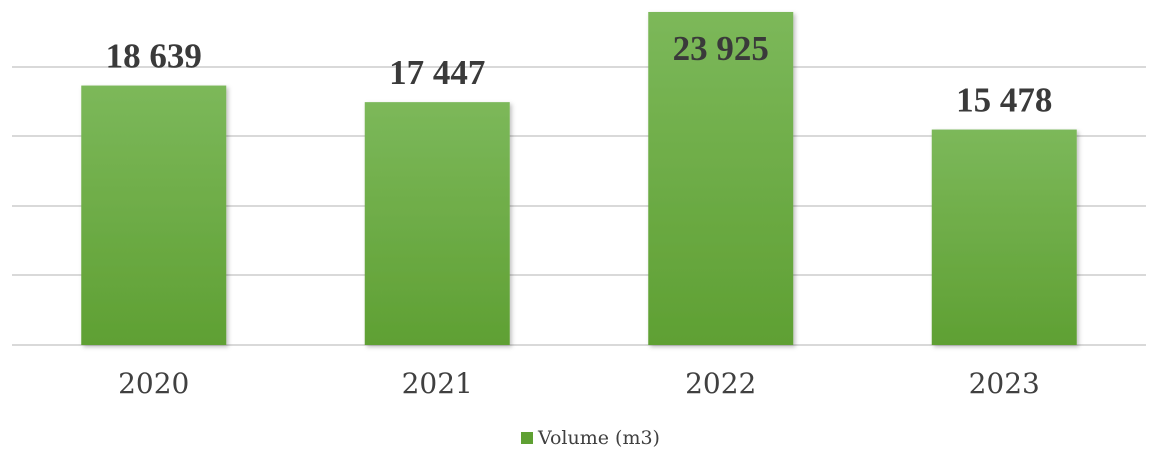  I want to click on bar-2021, so click(437, 223).